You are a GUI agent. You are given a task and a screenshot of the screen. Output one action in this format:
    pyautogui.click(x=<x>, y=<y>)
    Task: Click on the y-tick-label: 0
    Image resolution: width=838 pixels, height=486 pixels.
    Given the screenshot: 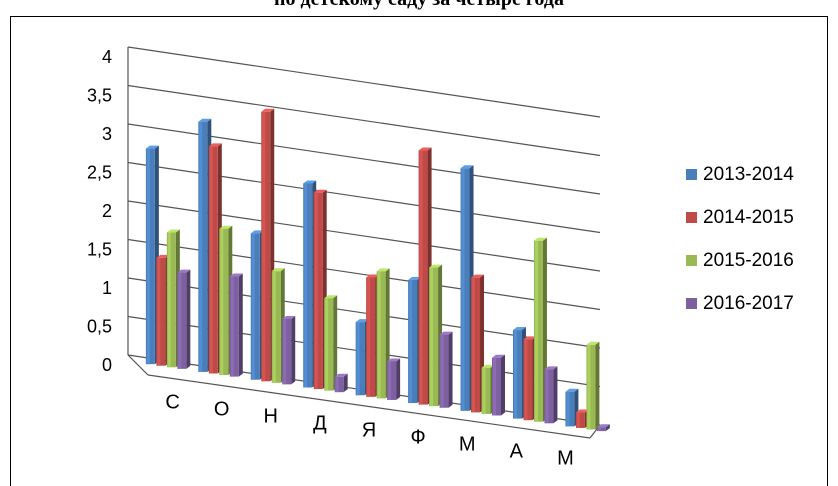 What is the action you would take?
    pyautogui.click(x=107, y=365)
    